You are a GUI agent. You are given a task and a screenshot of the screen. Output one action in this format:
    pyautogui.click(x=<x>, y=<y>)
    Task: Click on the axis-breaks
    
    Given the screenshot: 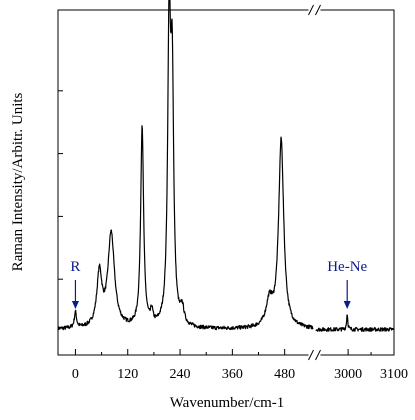 What is the action you would take?
    pyautogui.click(x=314, y=182)
    